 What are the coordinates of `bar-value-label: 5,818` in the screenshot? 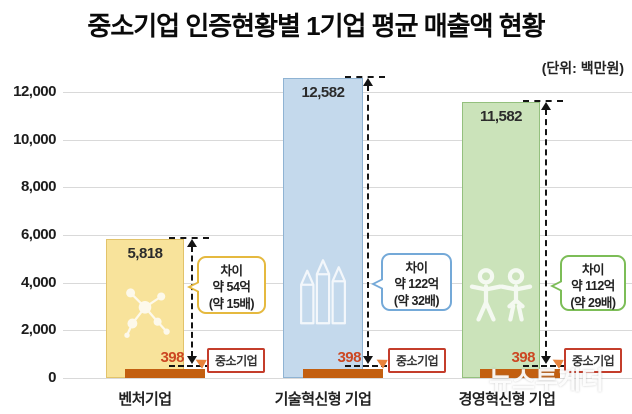 It's located at (145, 253).